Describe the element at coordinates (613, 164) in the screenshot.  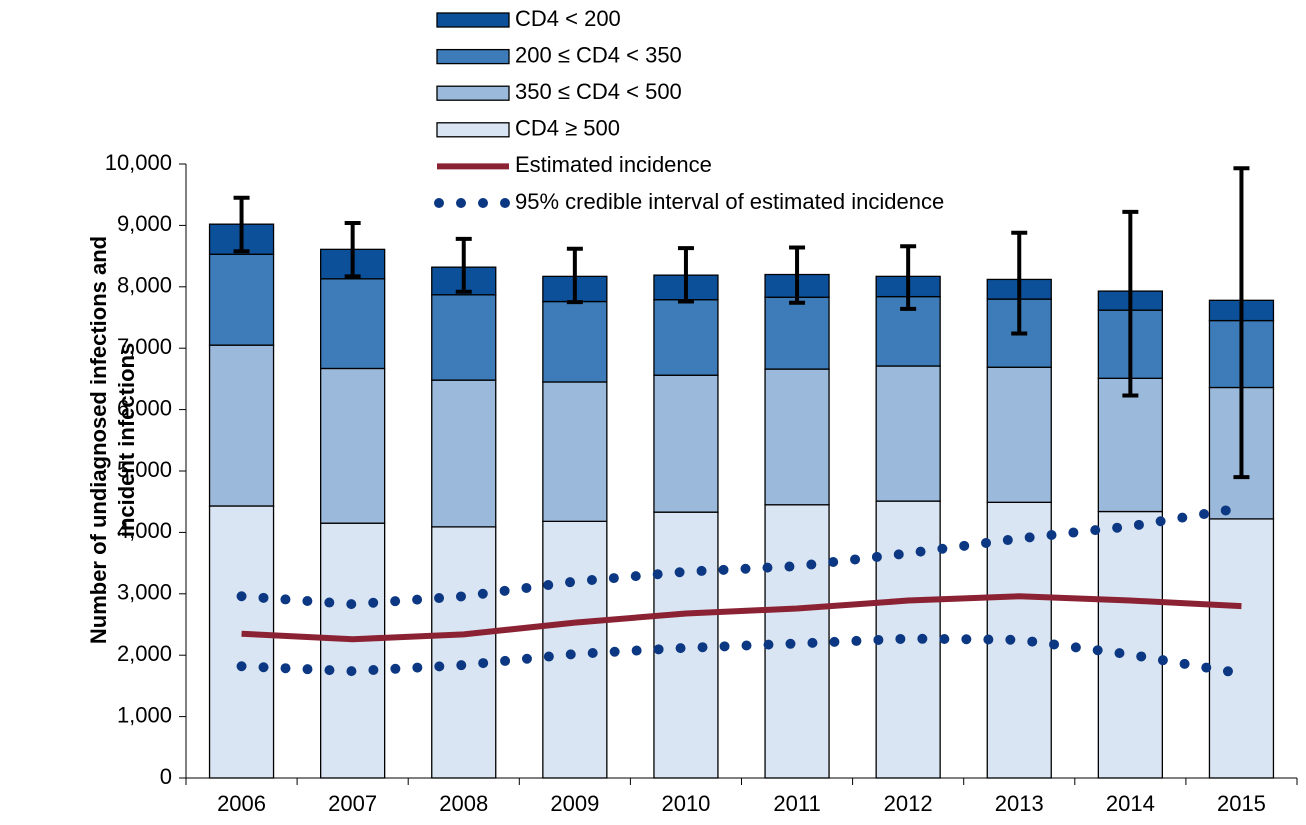
I see `legend-label: Estimated incidence` at that location.